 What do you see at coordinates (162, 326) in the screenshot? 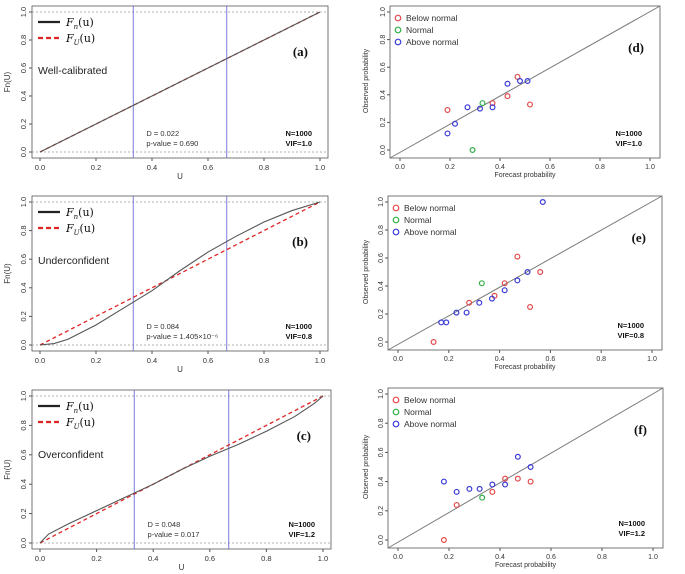
I see `stat-d: D = 0.084` at bounding box center [162, 326].